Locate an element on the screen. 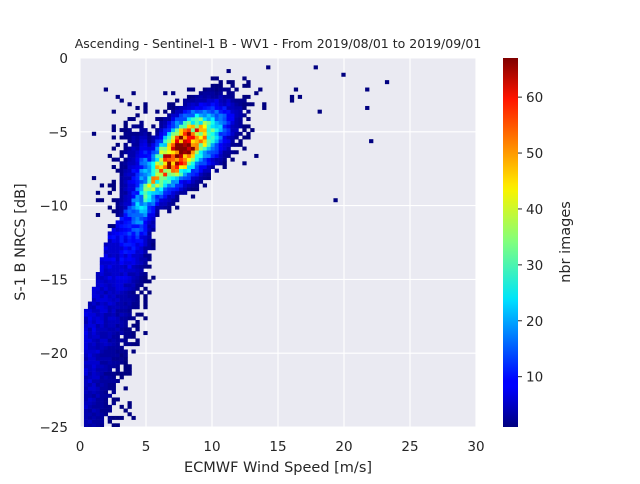 The image size is (640, 484). y-axis-ticks: 0 −5 −10 −15 −20 −25 is located at coordinates (54, 243).